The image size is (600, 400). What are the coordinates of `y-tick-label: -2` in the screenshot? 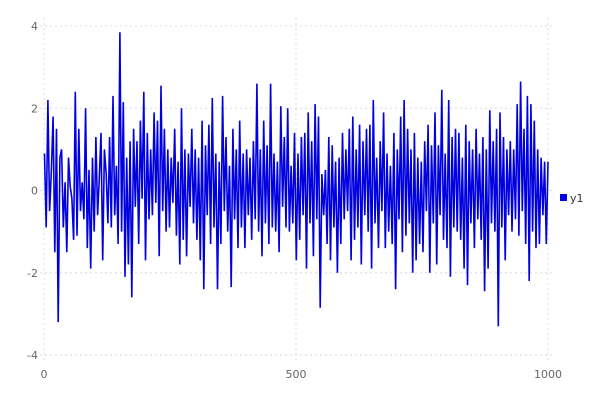 It's located at (32, 273).